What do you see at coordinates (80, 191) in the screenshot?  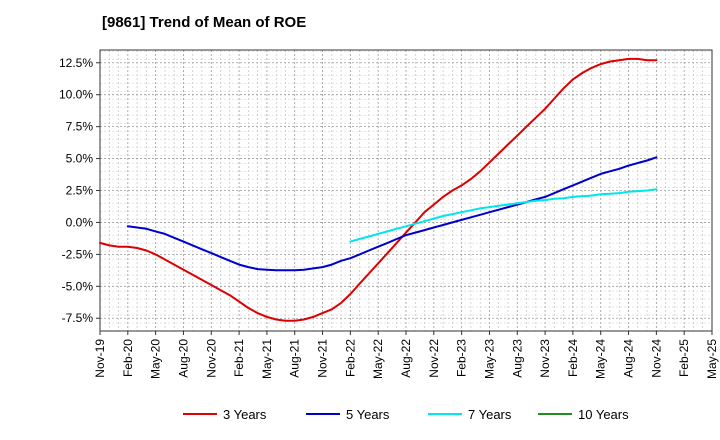 I see `y-tick-label: 2.5%` at bounding box center [80, 191].